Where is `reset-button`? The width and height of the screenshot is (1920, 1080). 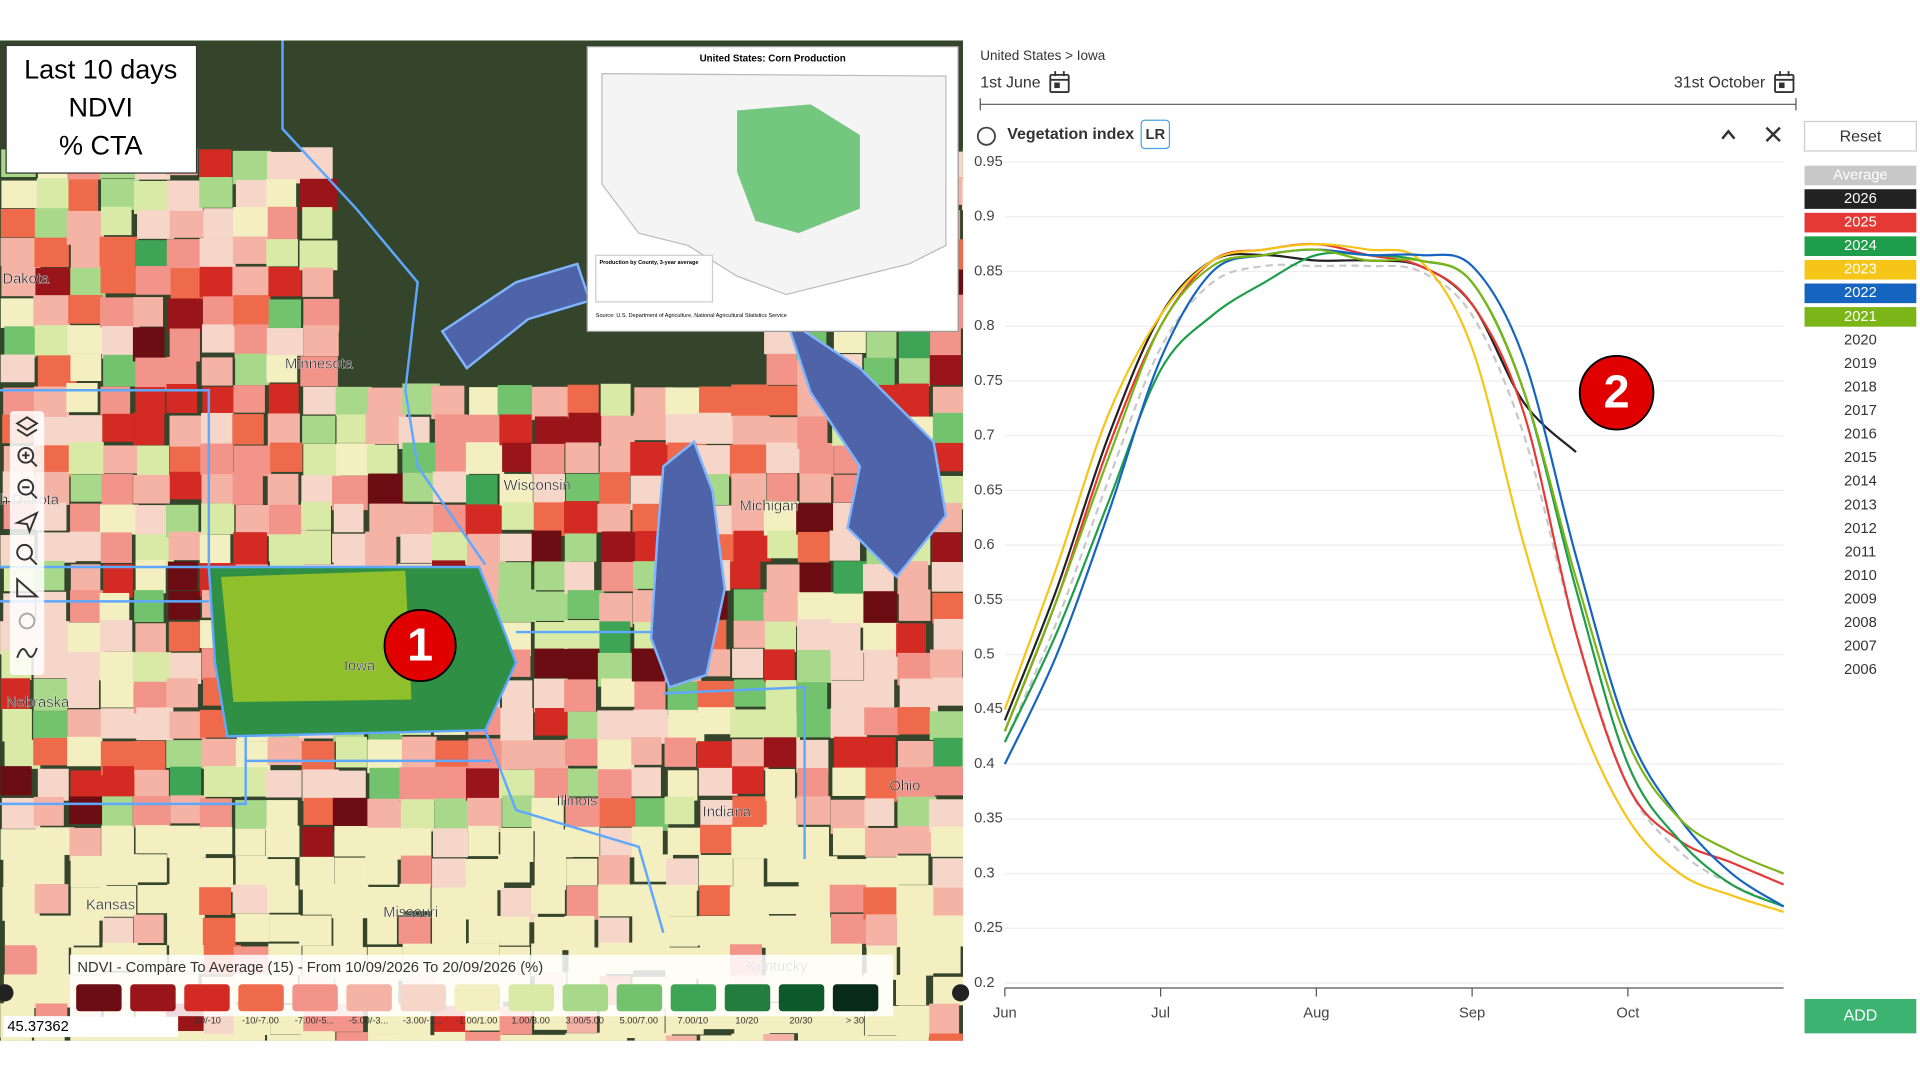 reset-button is located at coordinates (1860, 136).